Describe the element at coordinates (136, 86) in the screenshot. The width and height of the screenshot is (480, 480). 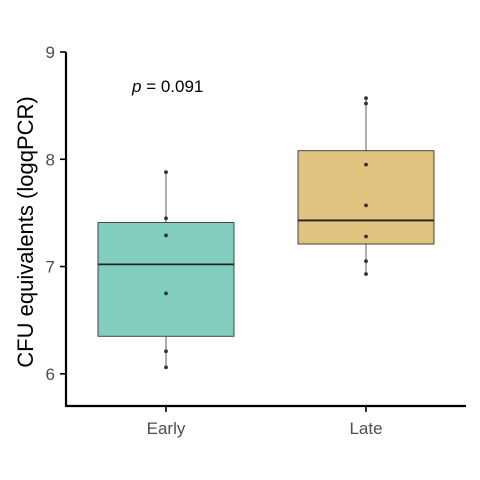
I see `p-value-symbol: p` at that location.